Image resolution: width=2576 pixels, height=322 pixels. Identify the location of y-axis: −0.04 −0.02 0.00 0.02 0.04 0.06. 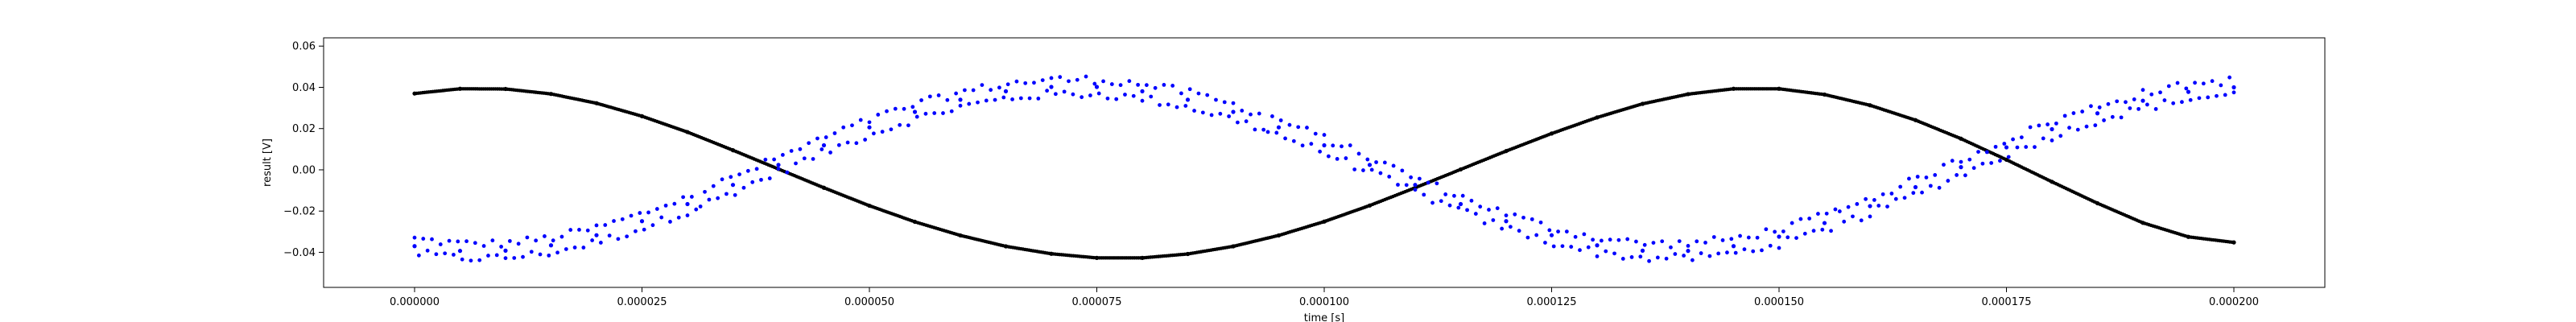
(303, 150).